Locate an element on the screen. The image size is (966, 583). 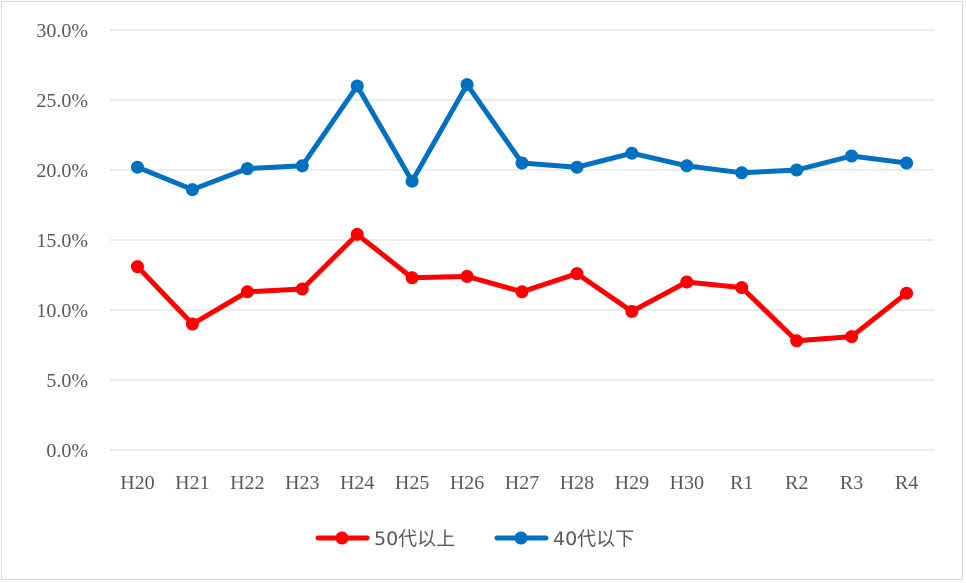
legend-label-series-1: 40代以下 is located at coordinates (593, 539).